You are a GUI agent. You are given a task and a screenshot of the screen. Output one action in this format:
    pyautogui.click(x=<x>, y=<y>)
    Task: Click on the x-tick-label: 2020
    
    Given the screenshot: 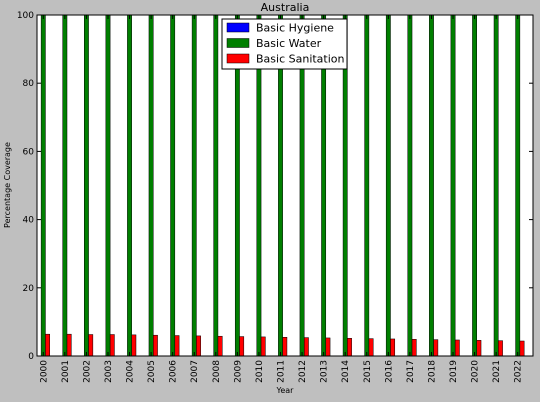 What is the action you would take?
    pyautogui.click(x=476, y=371)
    